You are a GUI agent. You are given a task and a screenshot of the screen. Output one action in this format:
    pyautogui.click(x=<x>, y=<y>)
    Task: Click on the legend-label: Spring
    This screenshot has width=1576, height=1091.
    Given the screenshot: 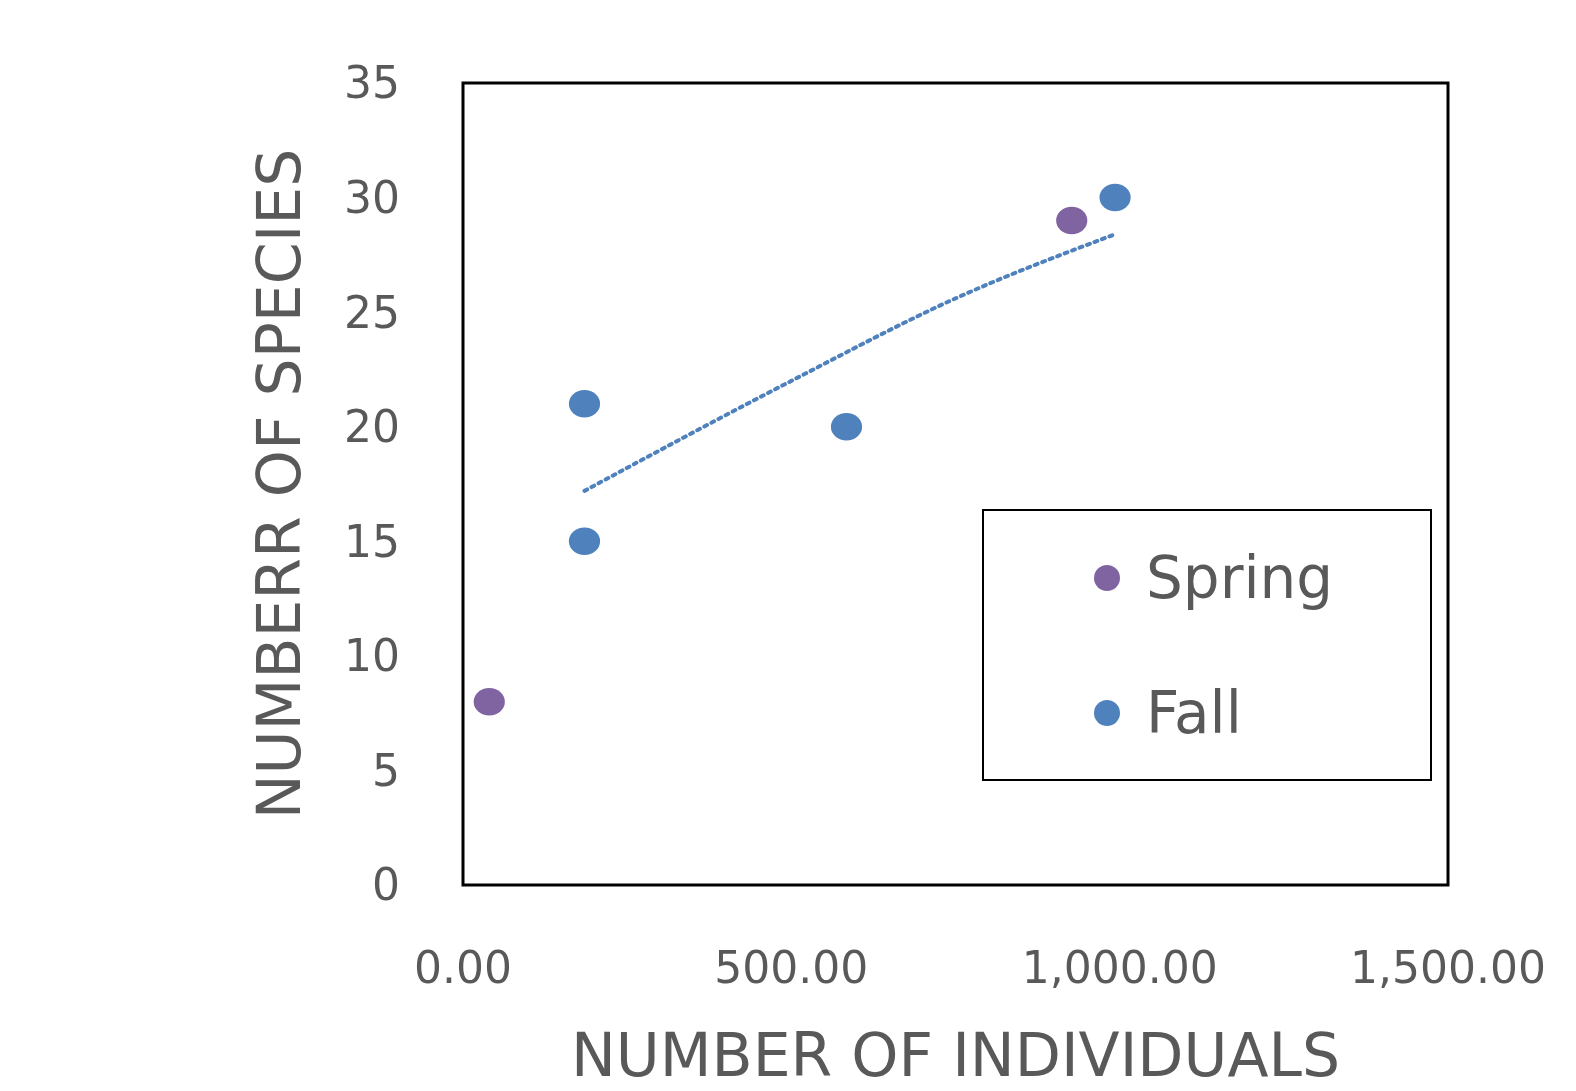 What is the action you would take?
    pyautogui.click(x=1240, y=578)
    